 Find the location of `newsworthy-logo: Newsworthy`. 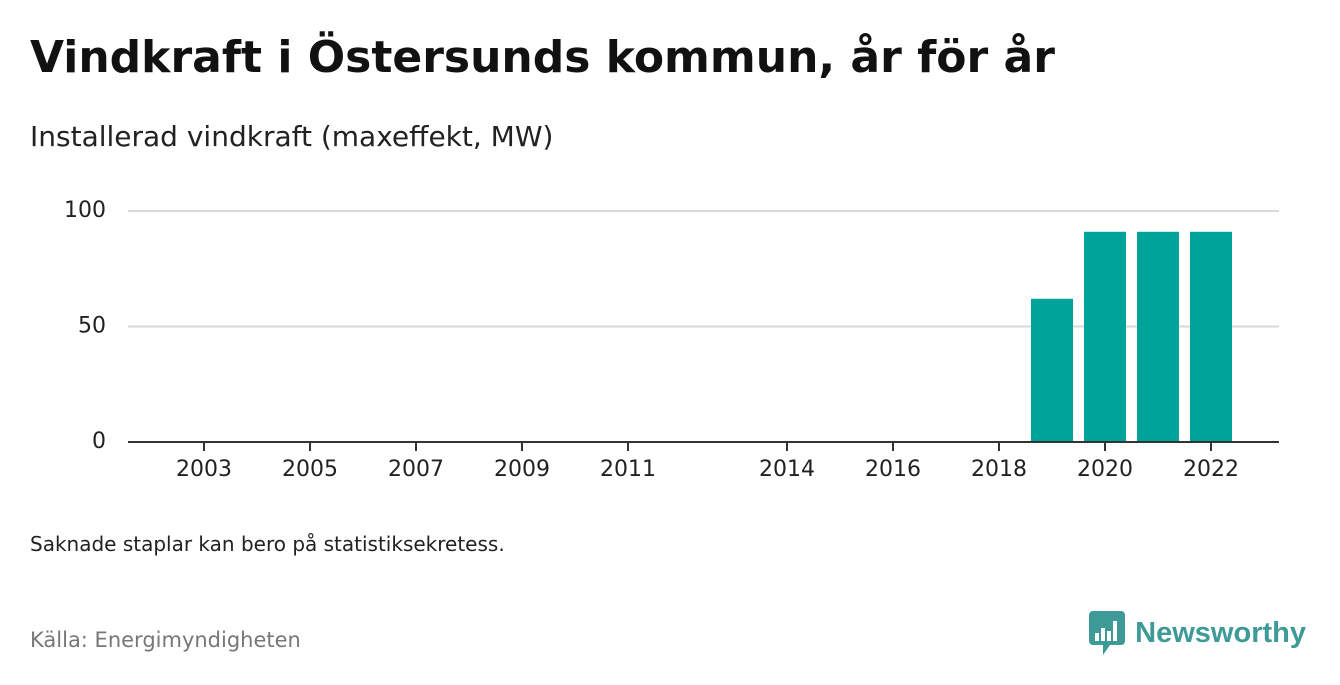

newsworthy-logo: Newsworthy is located at coordinates (1197, 633).